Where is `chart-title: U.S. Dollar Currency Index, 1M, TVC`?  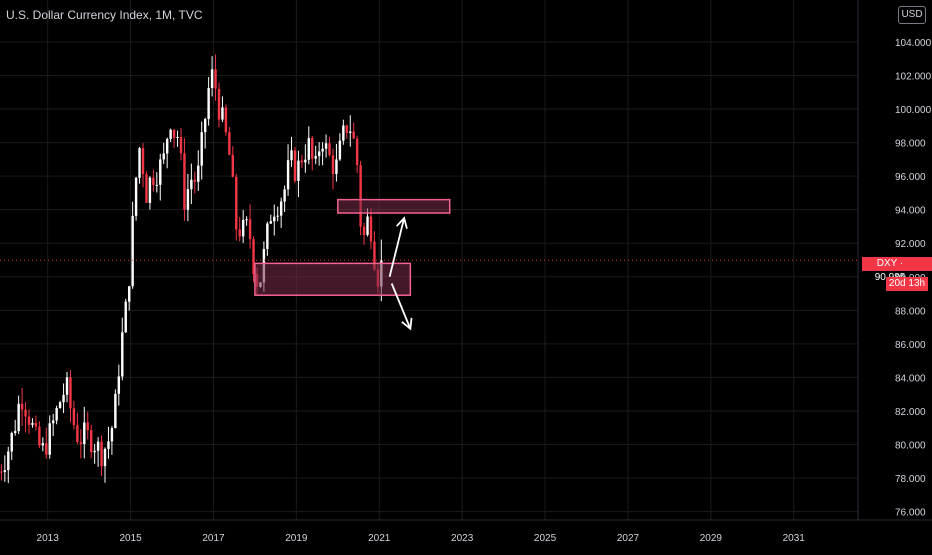
chart-title: U.S. Dollar Currency Index, 1M, TVC is located at coordinates (104, 15).